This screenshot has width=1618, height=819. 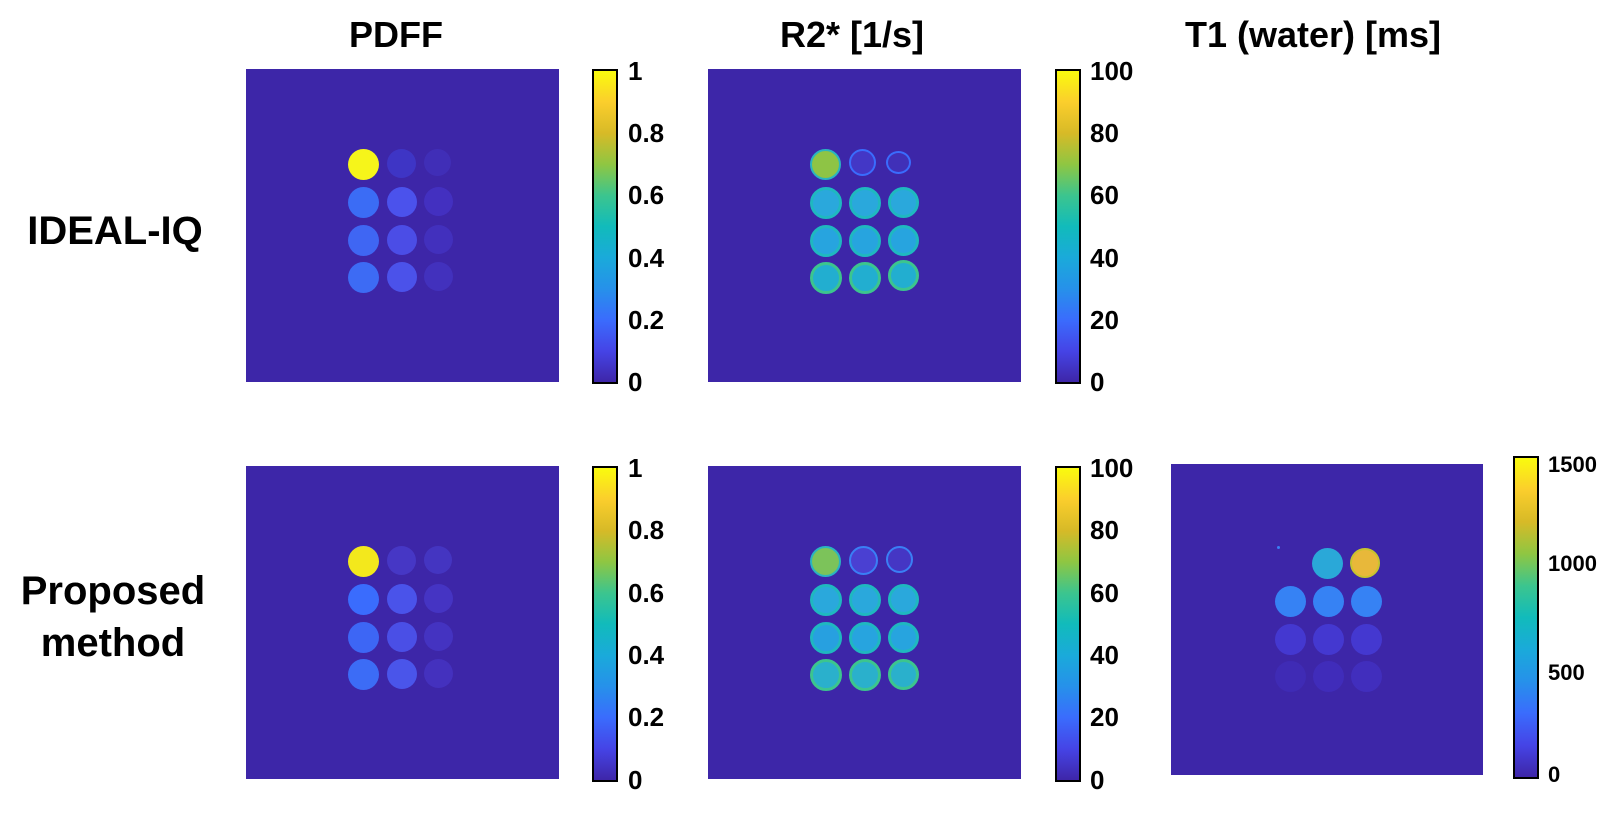 What do you see at coordinates (1327, 619) in the screenshot?
I see `map-proposed-t1` at bounding box center [1327, 619].